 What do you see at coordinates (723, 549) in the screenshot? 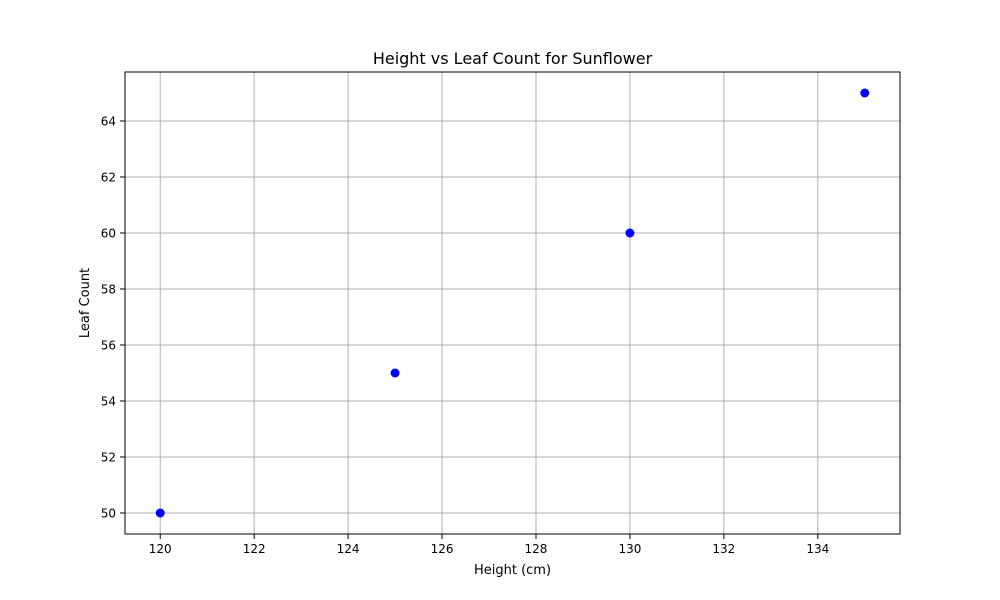
I see `x-tick-label: 132` at bounding box center [723, 549].